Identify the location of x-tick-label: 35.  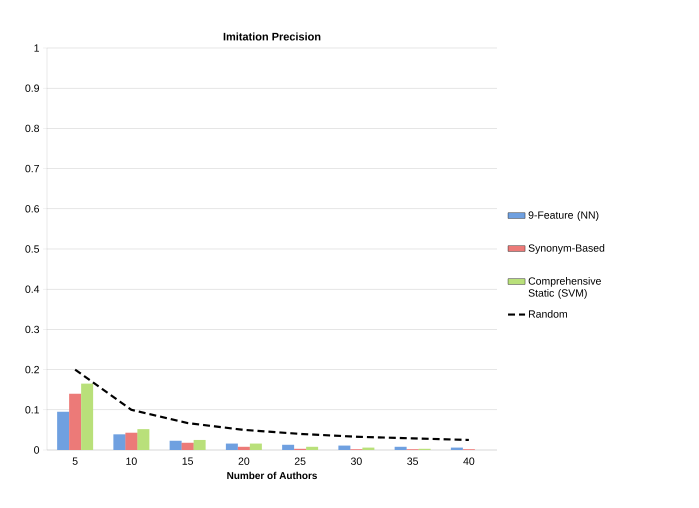
(412, 461).